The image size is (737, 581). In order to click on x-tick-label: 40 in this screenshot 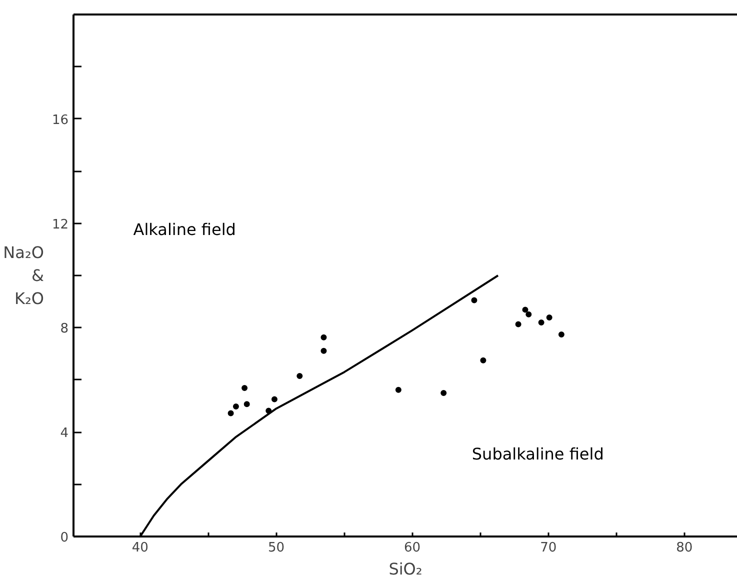, I will do `click(140, 548)`.